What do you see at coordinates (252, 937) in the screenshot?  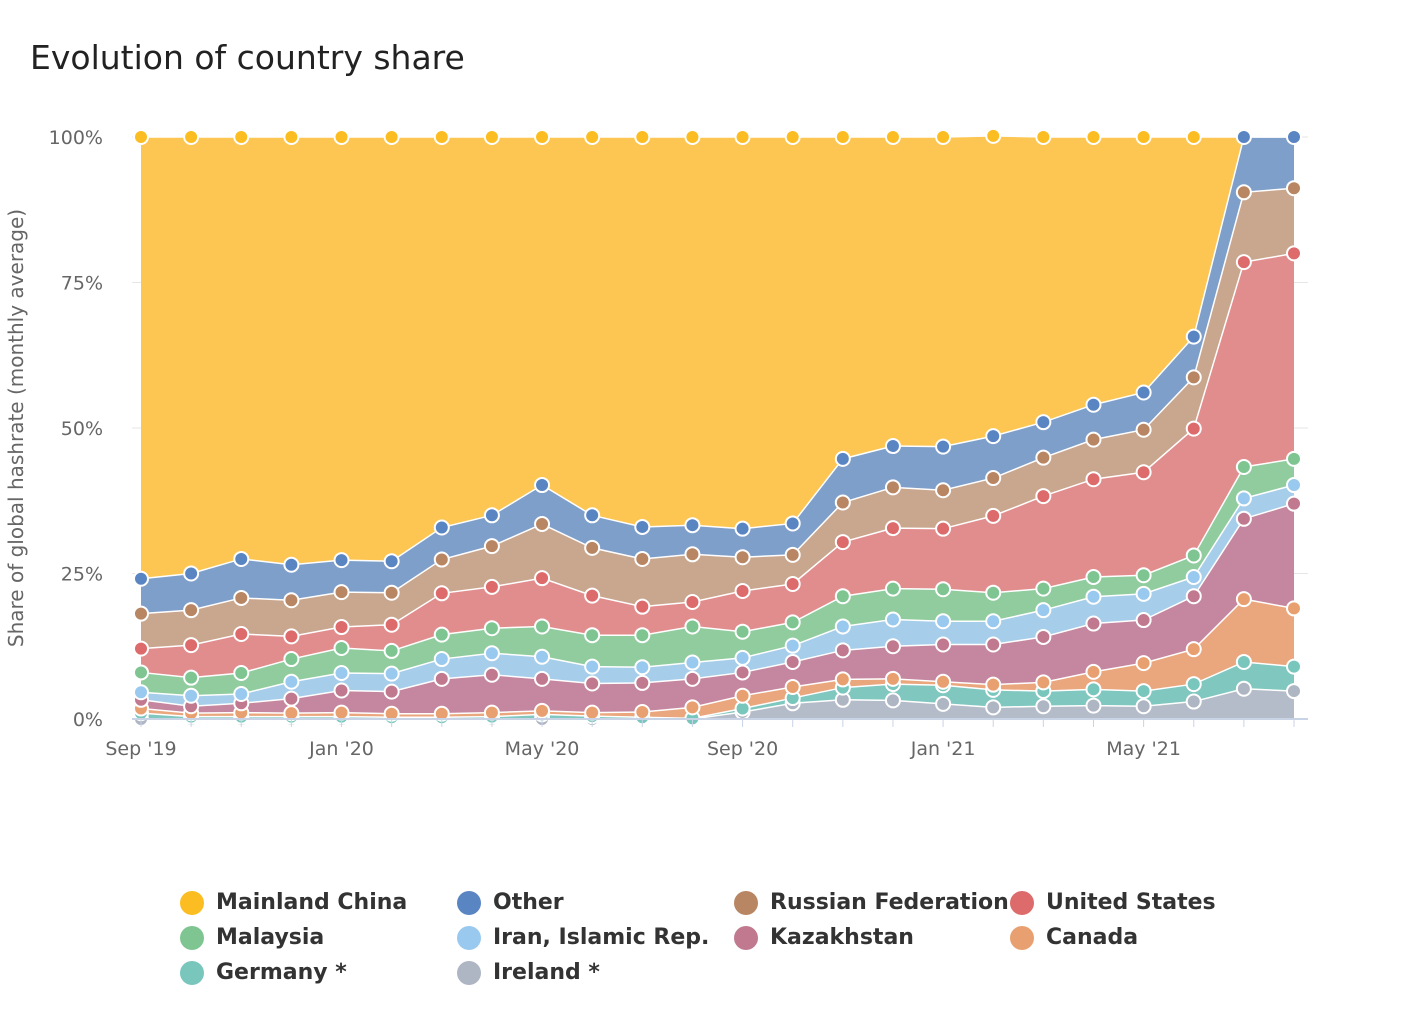 I see `legend-item: Malaysia` at bounding box center [252, 937].